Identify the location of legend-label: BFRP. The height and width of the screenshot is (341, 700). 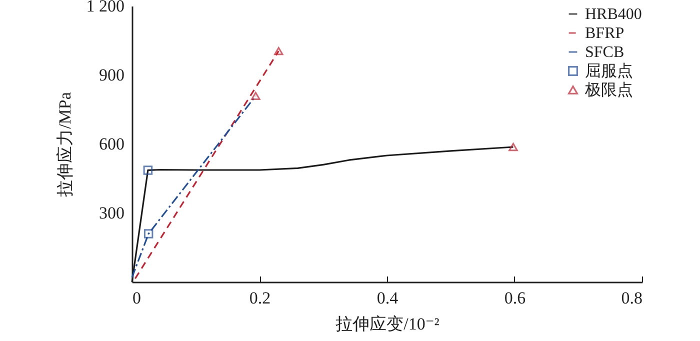
(604, 33).